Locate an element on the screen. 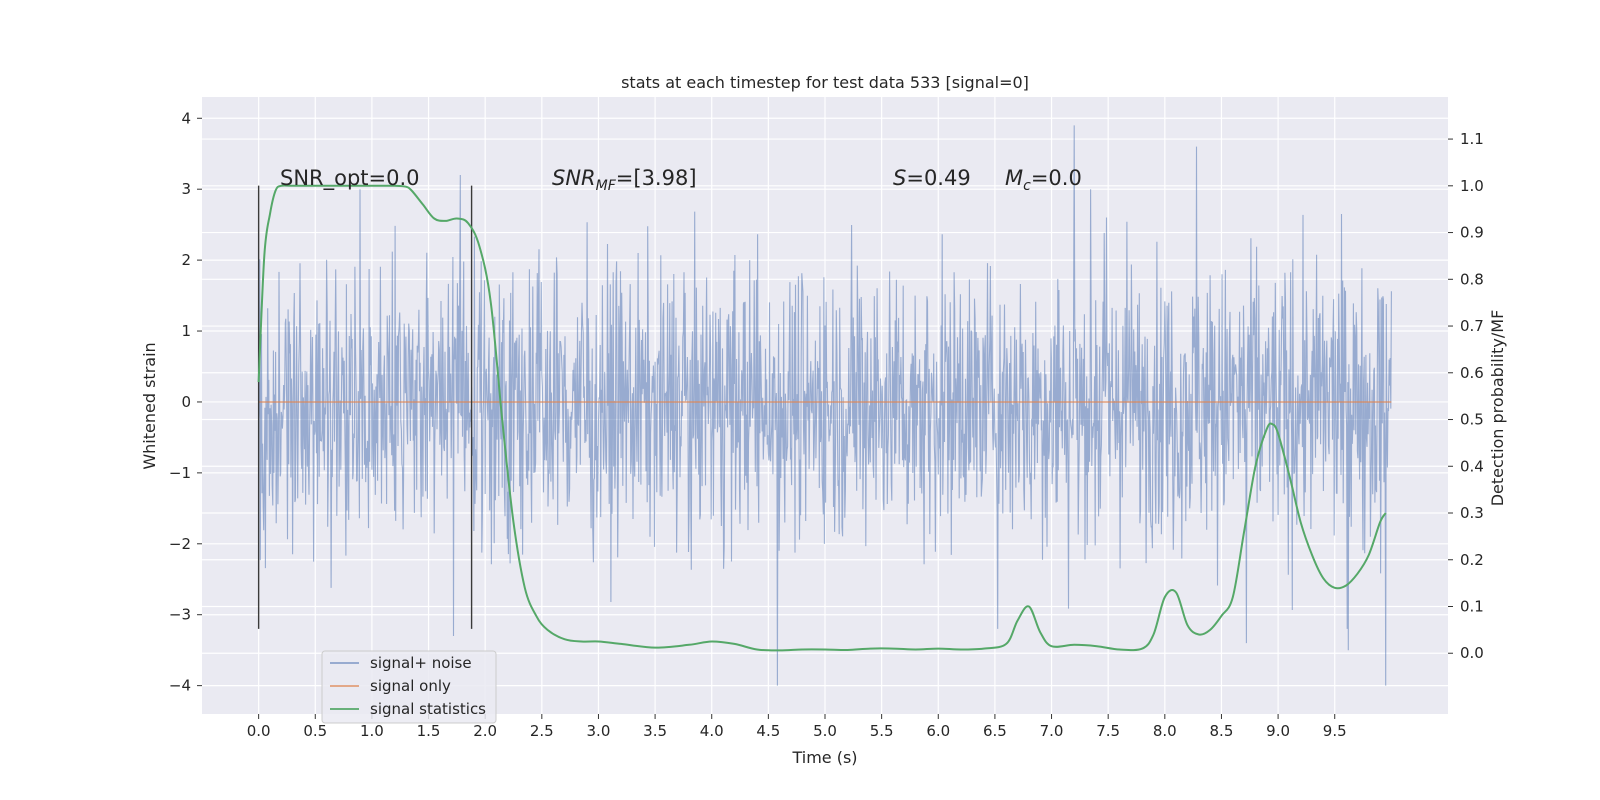  y2-tick-label: 0.8 is located at coordinates (1472, 279).